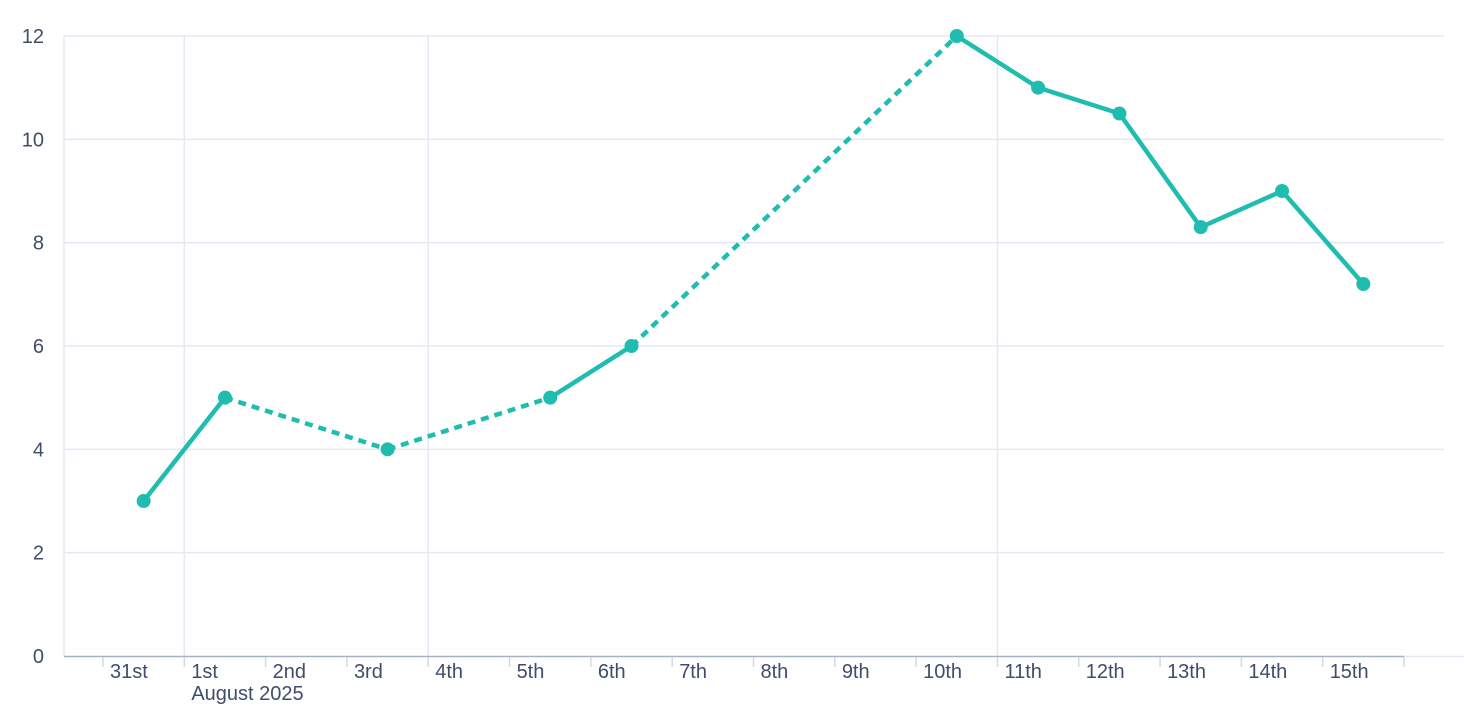  What do you see at coordinates (1267, 672) in the screenshot?
I see `x-tick-label: 14th` at bounding box center [1267, 672].